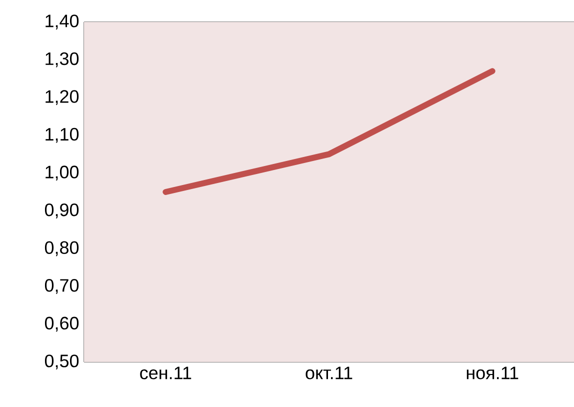 The width and height of the screenshot is (574, 407). What do you see at coordinates (61, 362) in the screenshot?
I see `y-tick-label: 0,50` at bounding box center [61, 362].